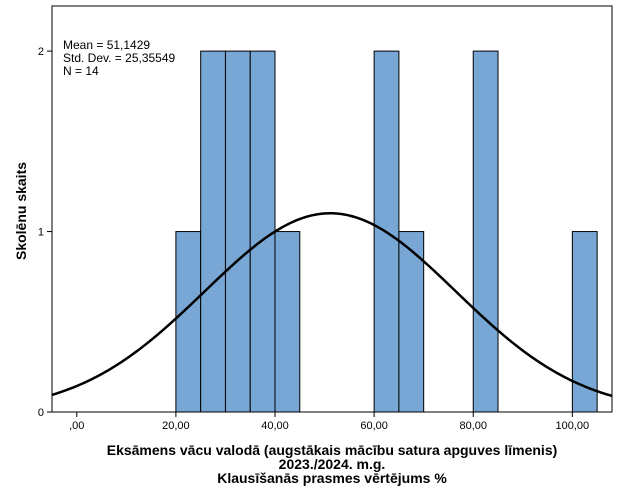  Describe the element at coordinates (106, 45) in the screenshot. I see `stats-mean: Mean = 51,1429` at that location.